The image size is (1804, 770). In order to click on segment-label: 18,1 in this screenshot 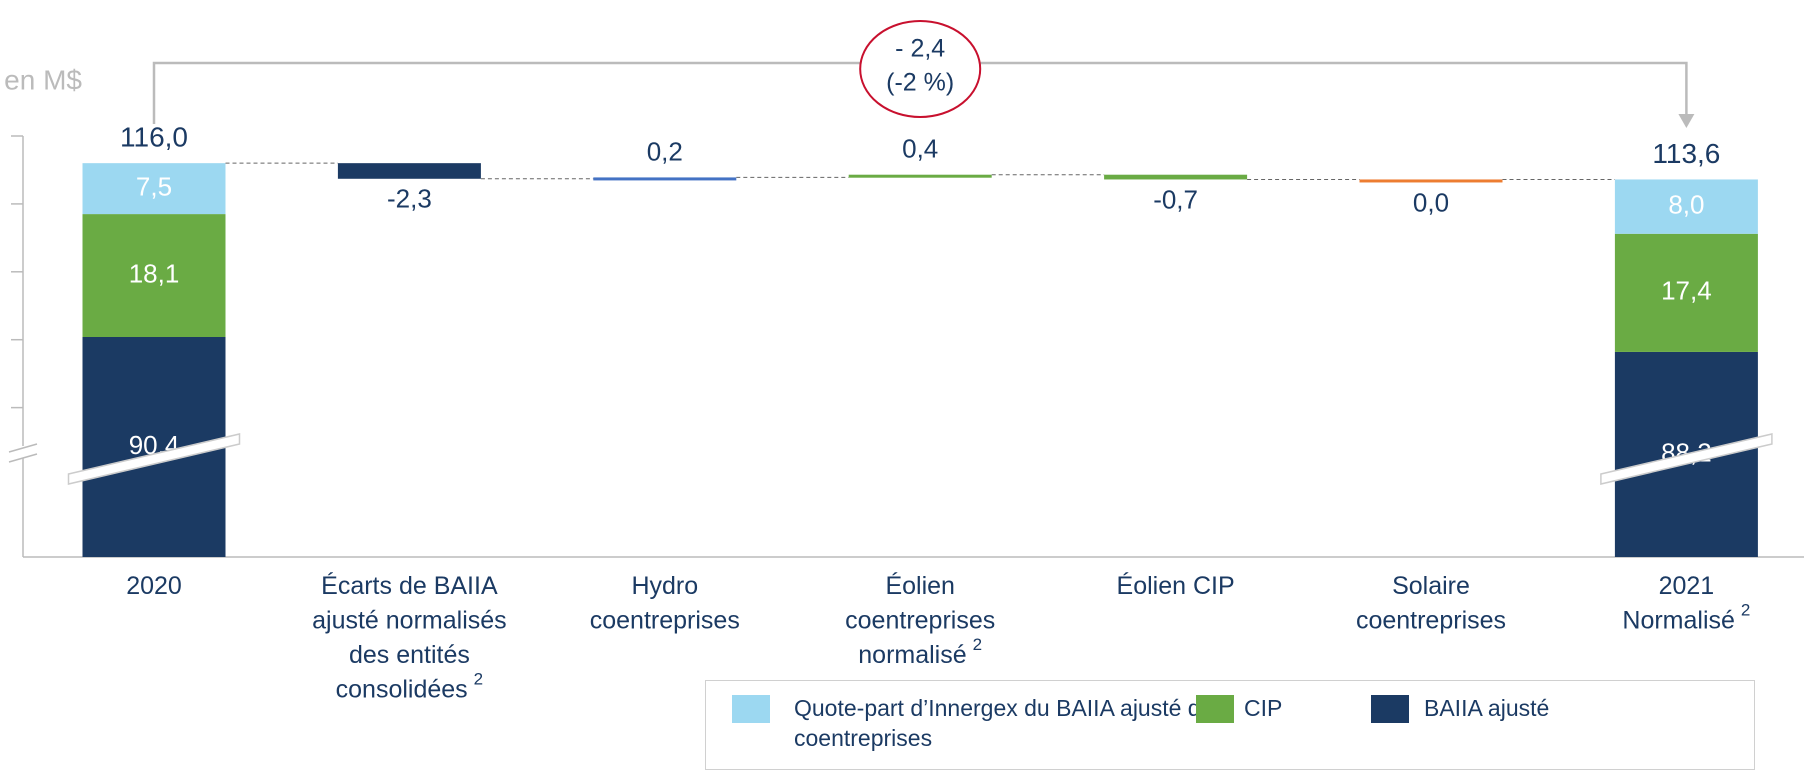, I will do `click(154, 273)`.